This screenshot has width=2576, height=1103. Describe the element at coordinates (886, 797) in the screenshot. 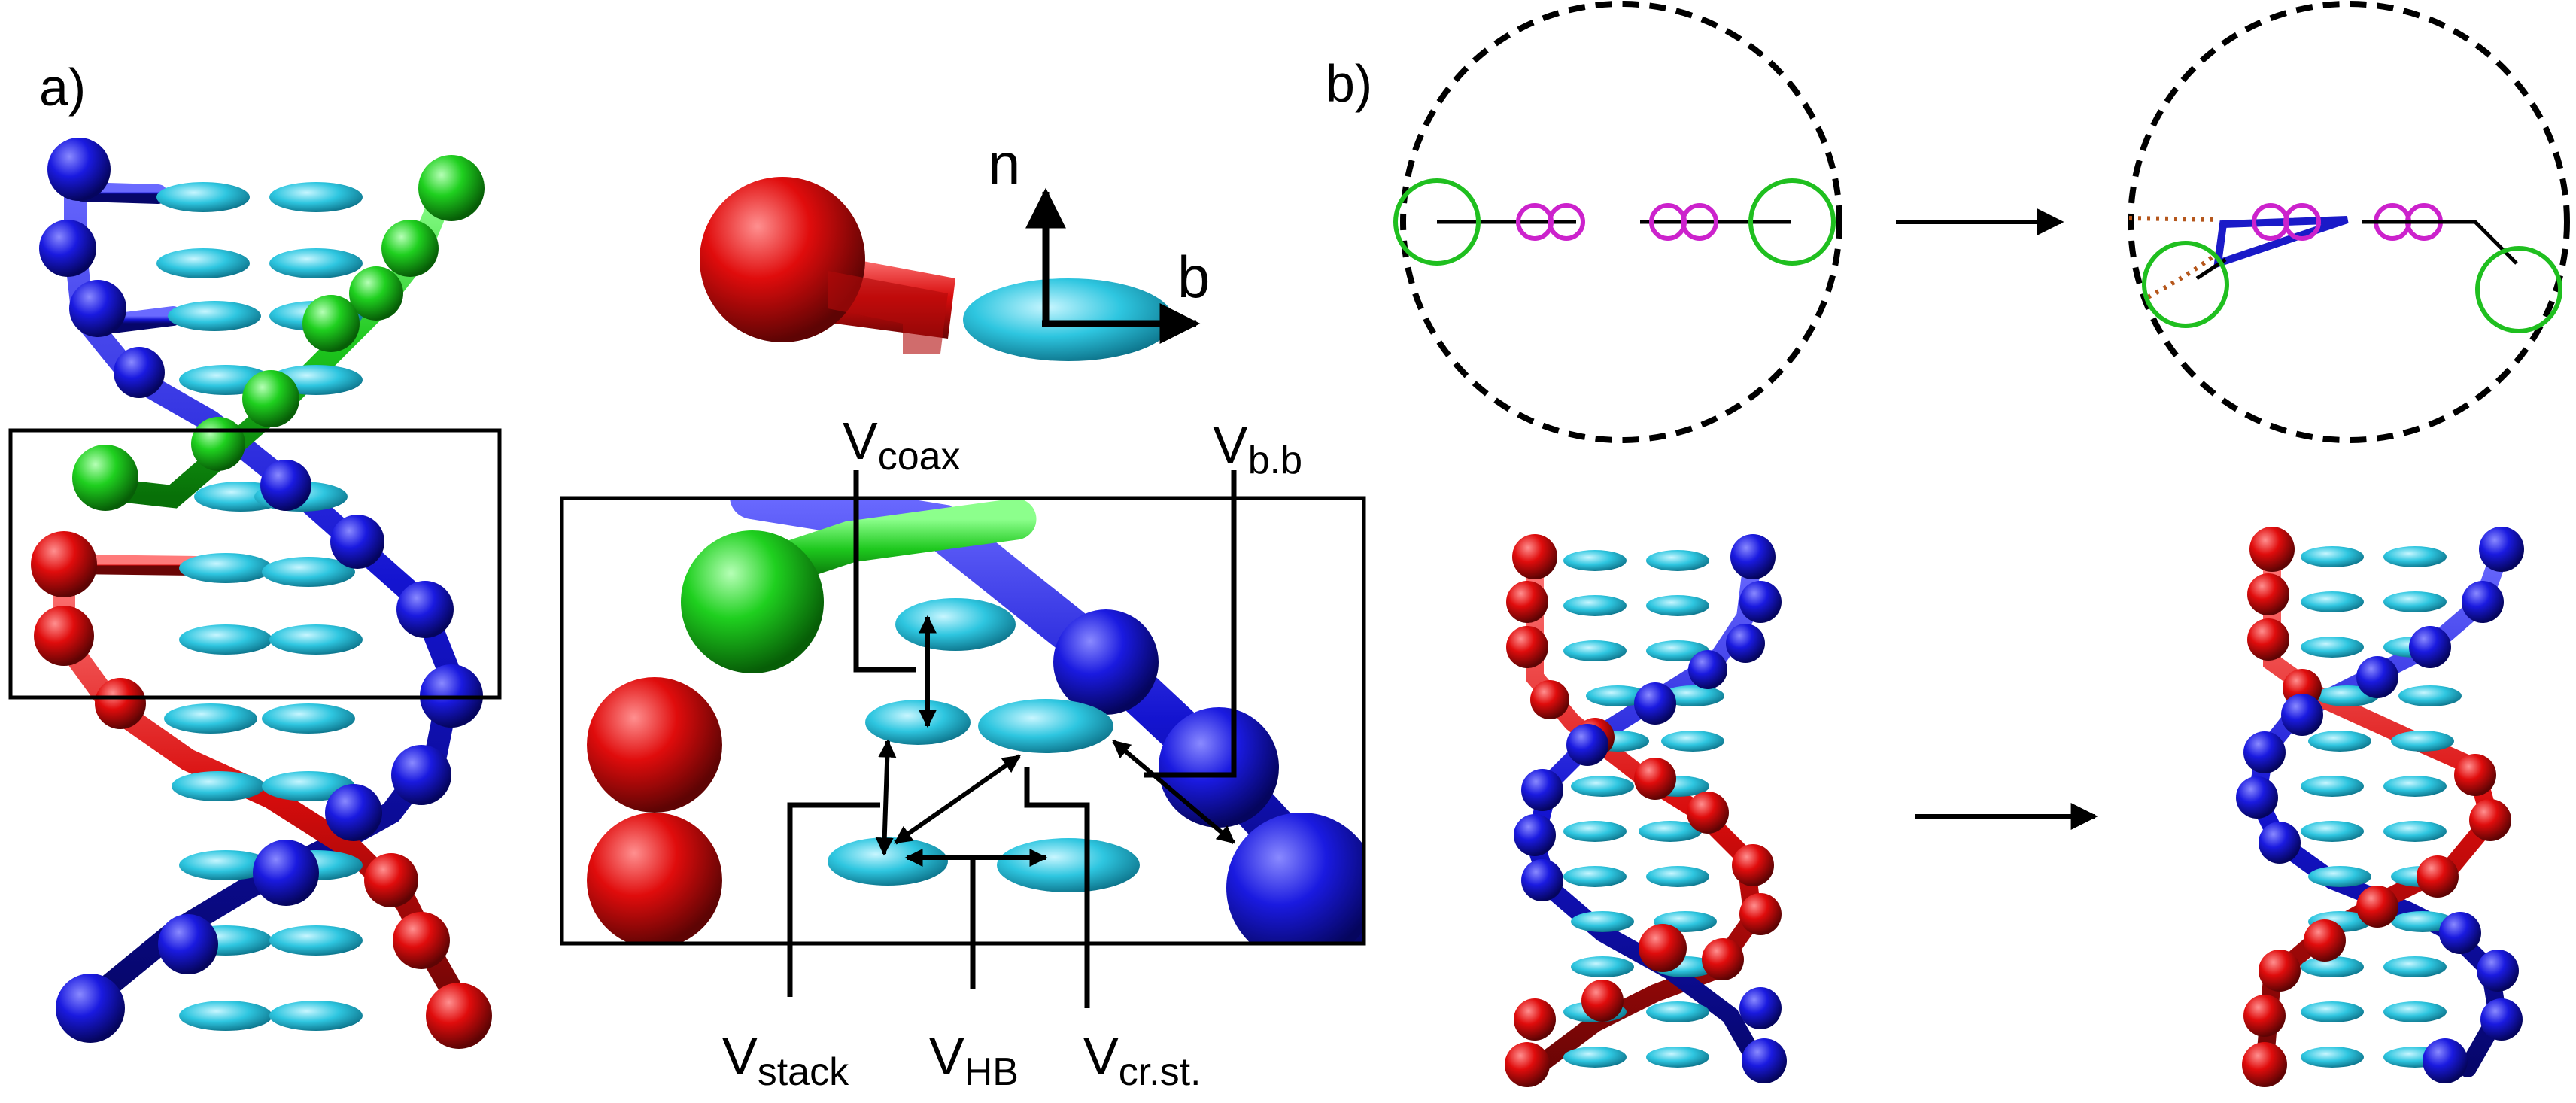

I see `stack-arrow` at that location.